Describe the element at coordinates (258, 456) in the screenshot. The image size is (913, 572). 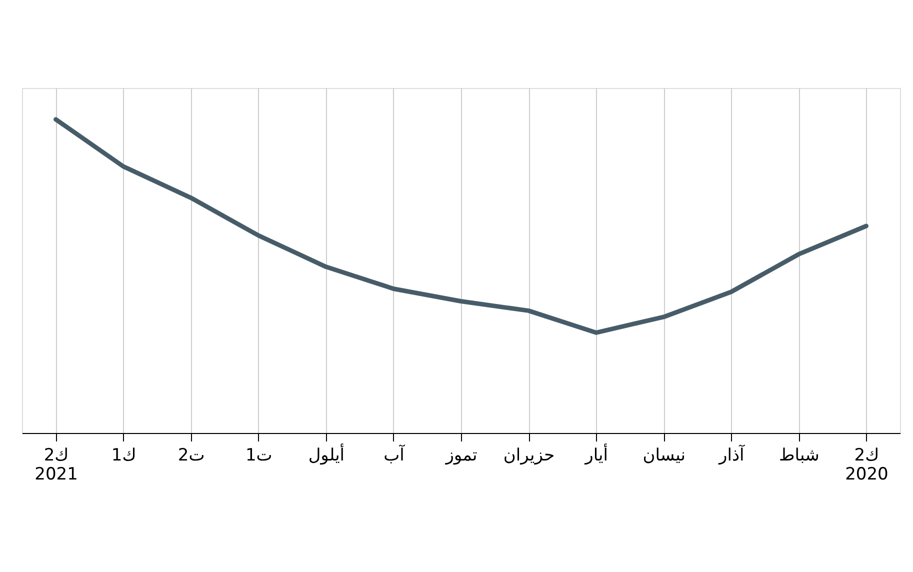
I see `x-tick-label: ت1` at that location.